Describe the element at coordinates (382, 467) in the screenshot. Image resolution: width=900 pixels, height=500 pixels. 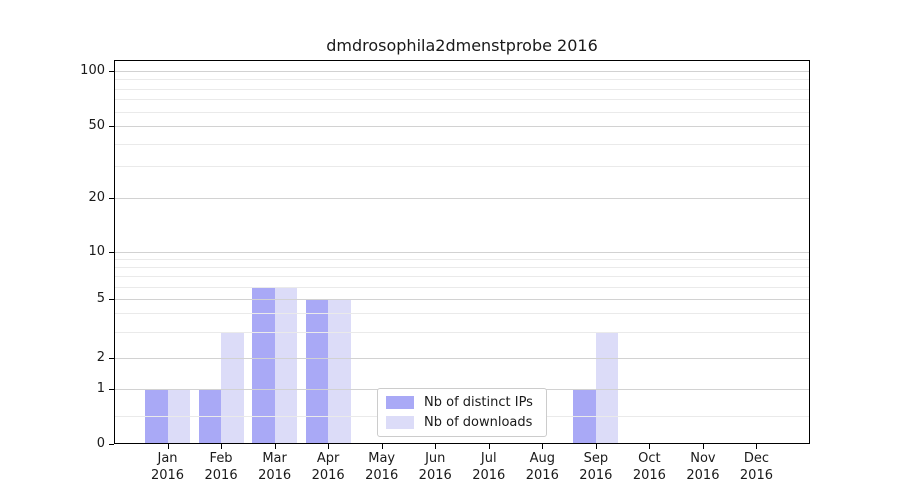
I see `x-tick-label-may: May 2016` at that location.